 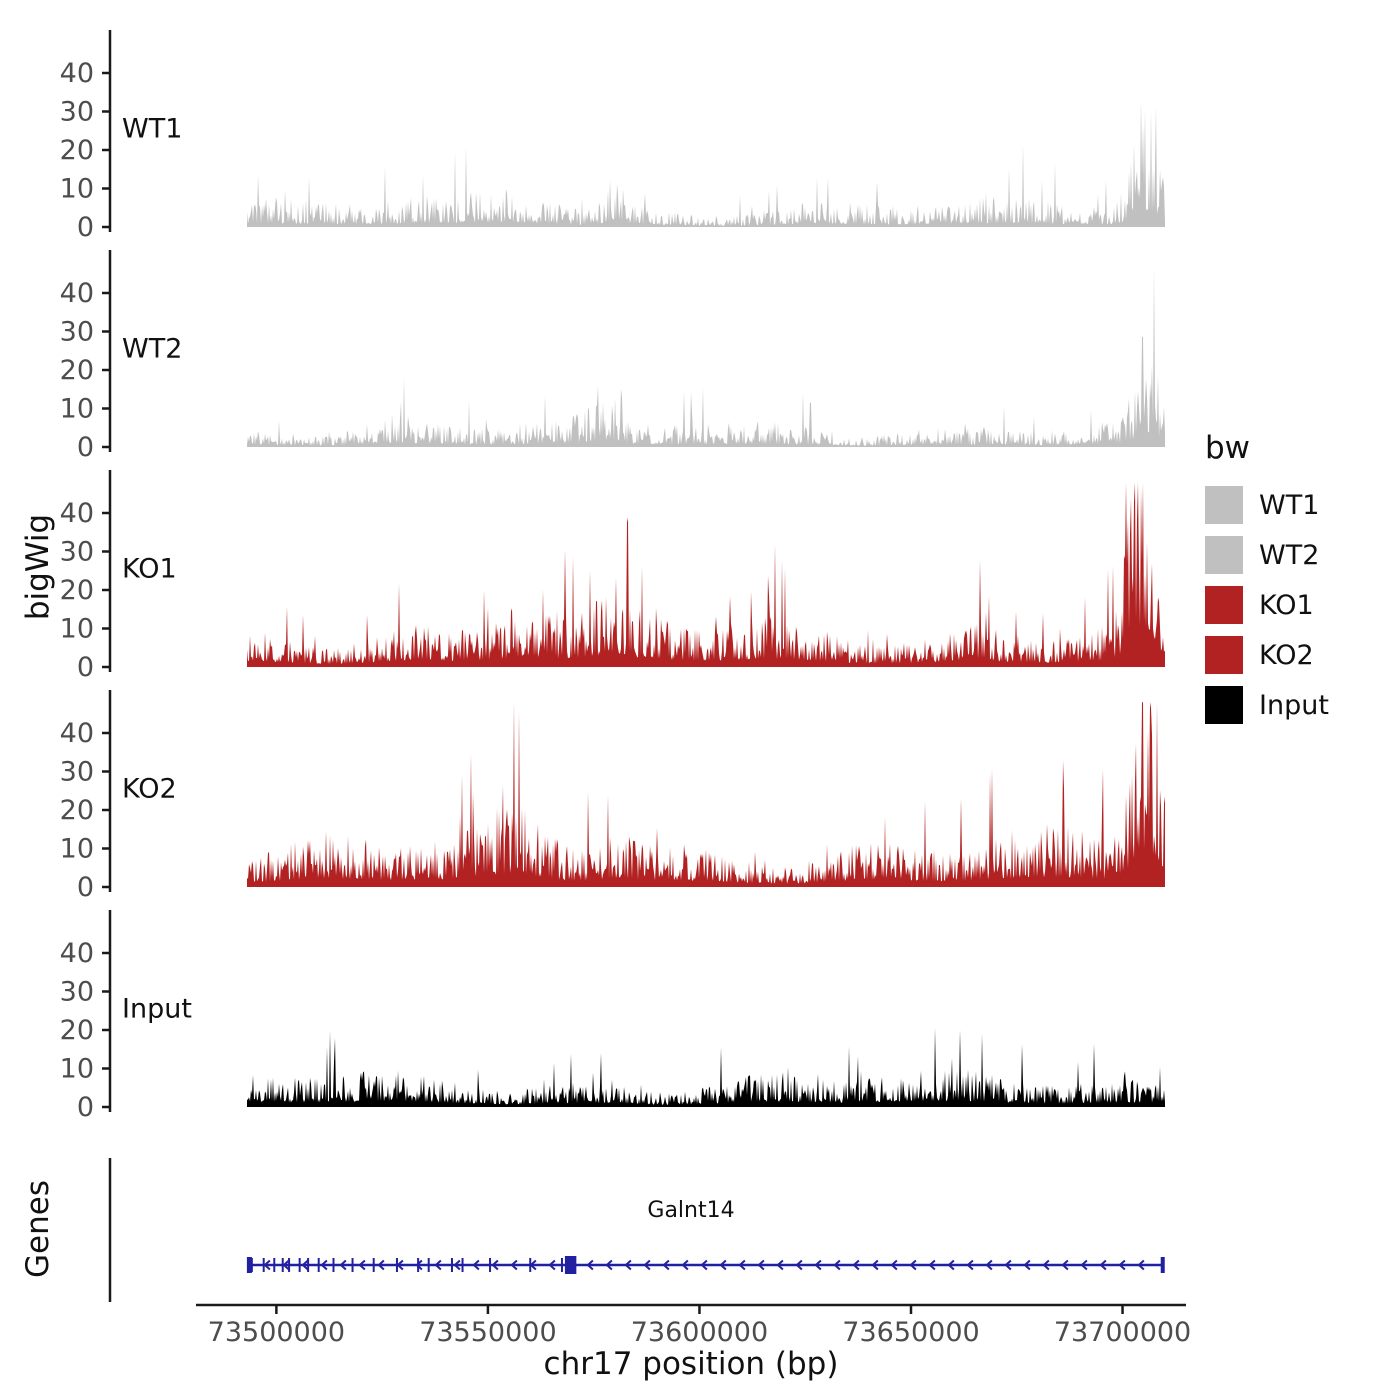 I want to click on legend-item-KO1: KO1, so click(x=1267, y=605).